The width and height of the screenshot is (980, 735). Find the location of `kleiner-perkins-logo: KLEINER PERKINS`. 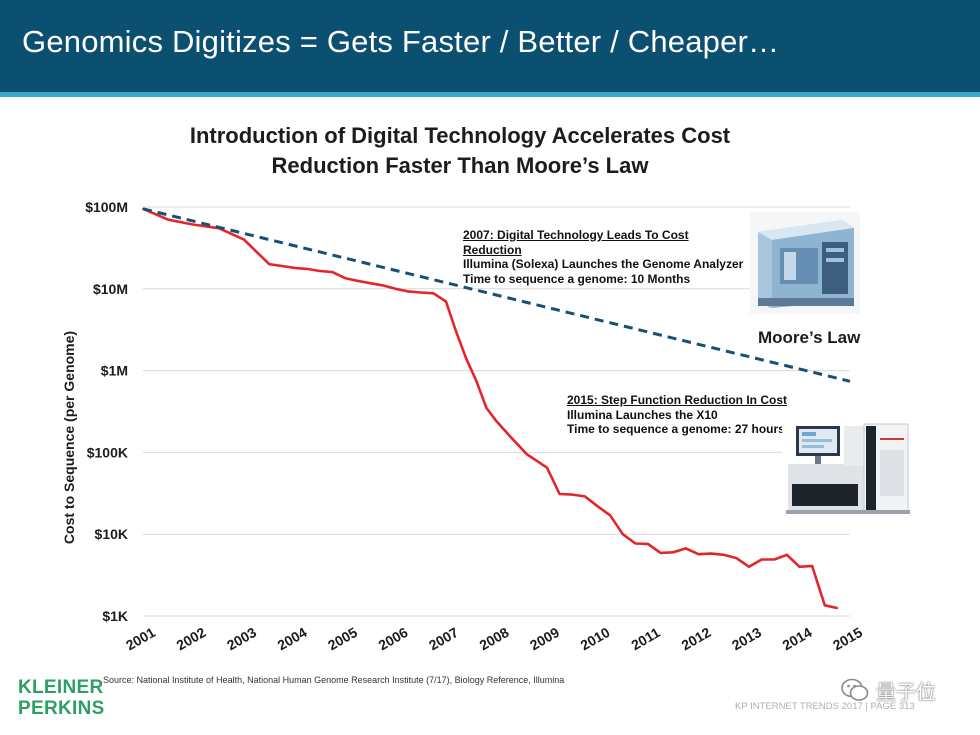

kleiner-perkins-logo: KLEINER PERKINS is located at coordinates (61, 698).